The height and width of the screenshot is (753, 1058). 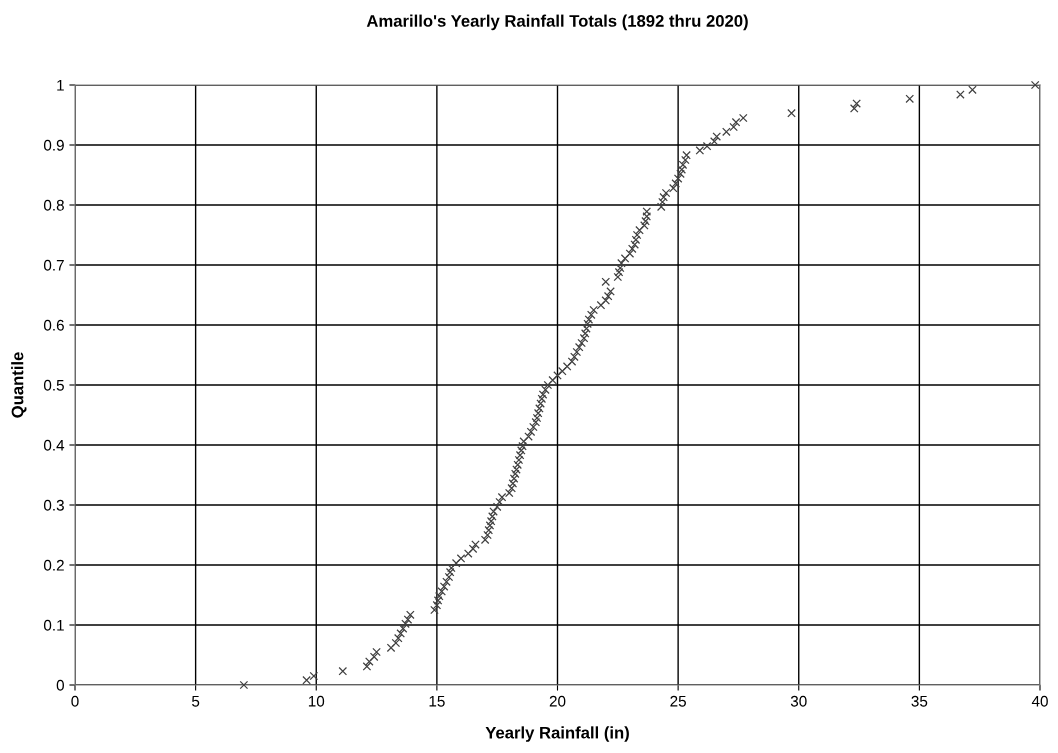 I want to click on x-tick-label: 20, so click(x=557, y=701).